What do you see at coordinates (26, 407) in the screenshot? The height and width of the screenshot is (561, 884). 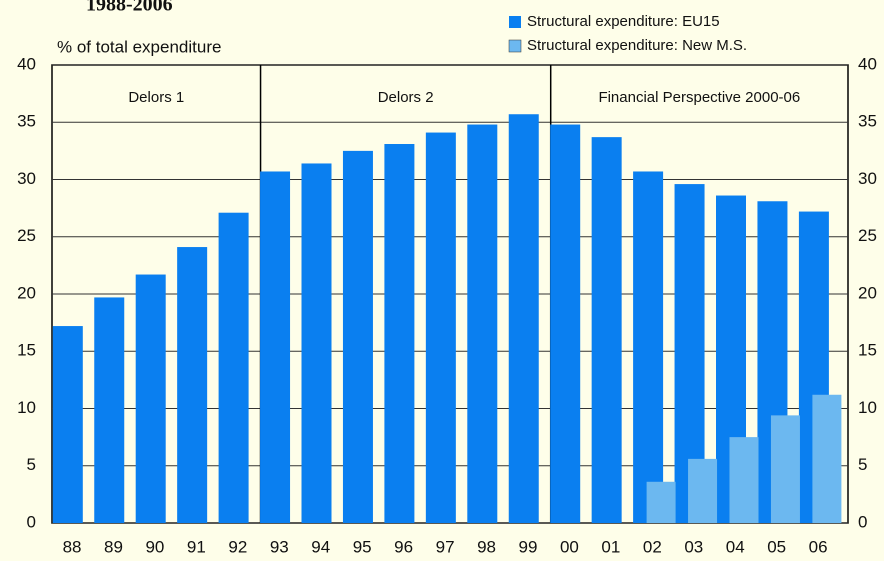 I see `y-tick-label: 10` at bounding box center [26, 407].